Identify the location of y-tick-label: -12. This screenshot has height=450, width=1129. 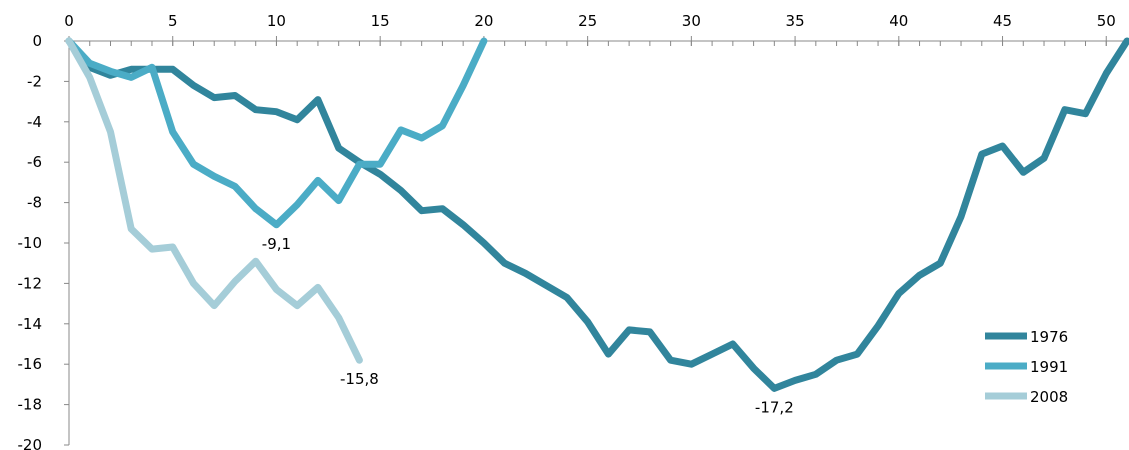
(30, 283).